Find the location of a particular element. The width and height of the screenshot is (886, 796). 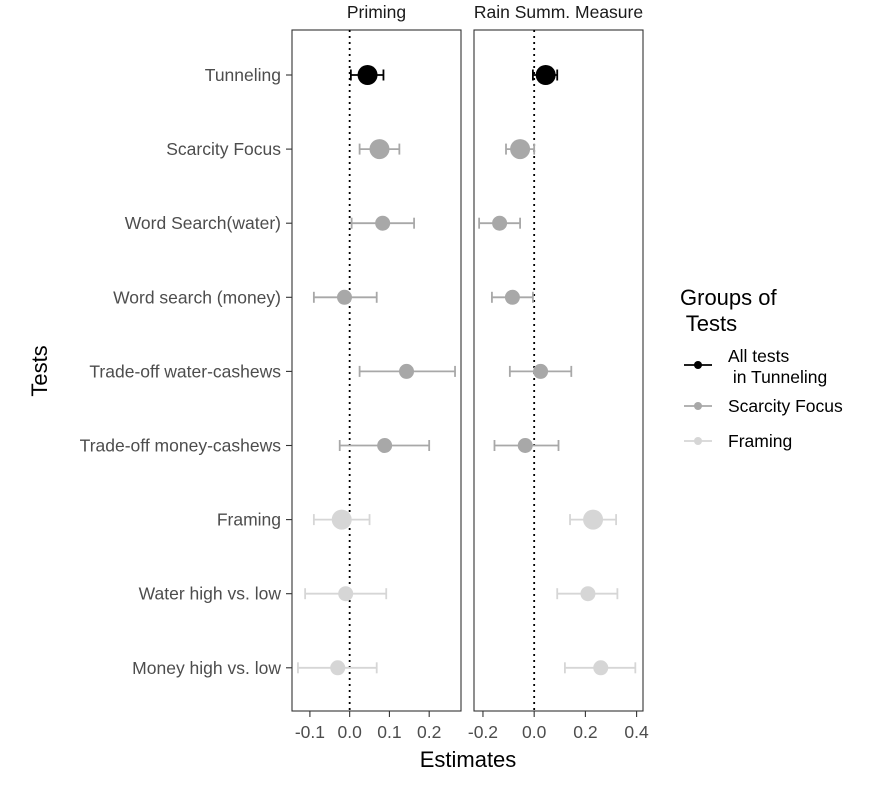

x-tick-label: -0.2 is located at coordinates (483, 732).